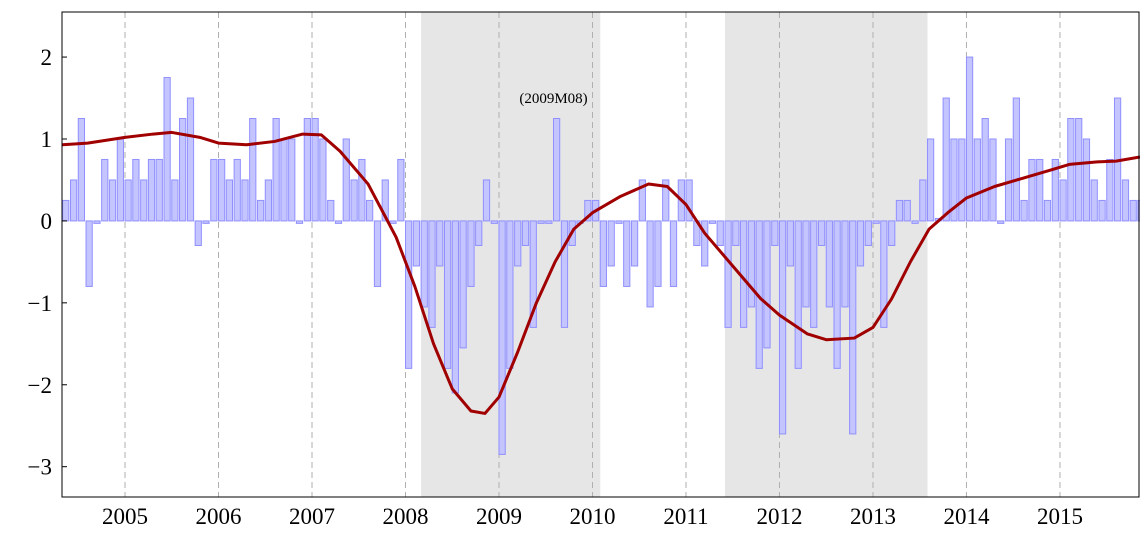  Describe the element at coordinates (592, 516) in the screenshot. I see `x-tick-label: 2010` at that location.